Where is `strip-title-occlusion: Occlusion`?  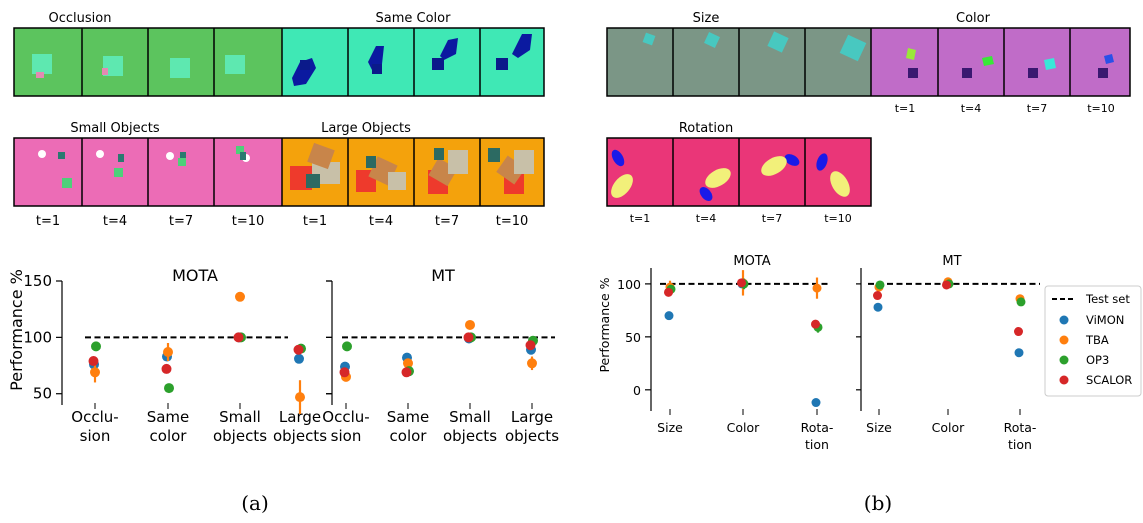 strip-title-occlusion: Occlusion is located at coordinates (80, 18).